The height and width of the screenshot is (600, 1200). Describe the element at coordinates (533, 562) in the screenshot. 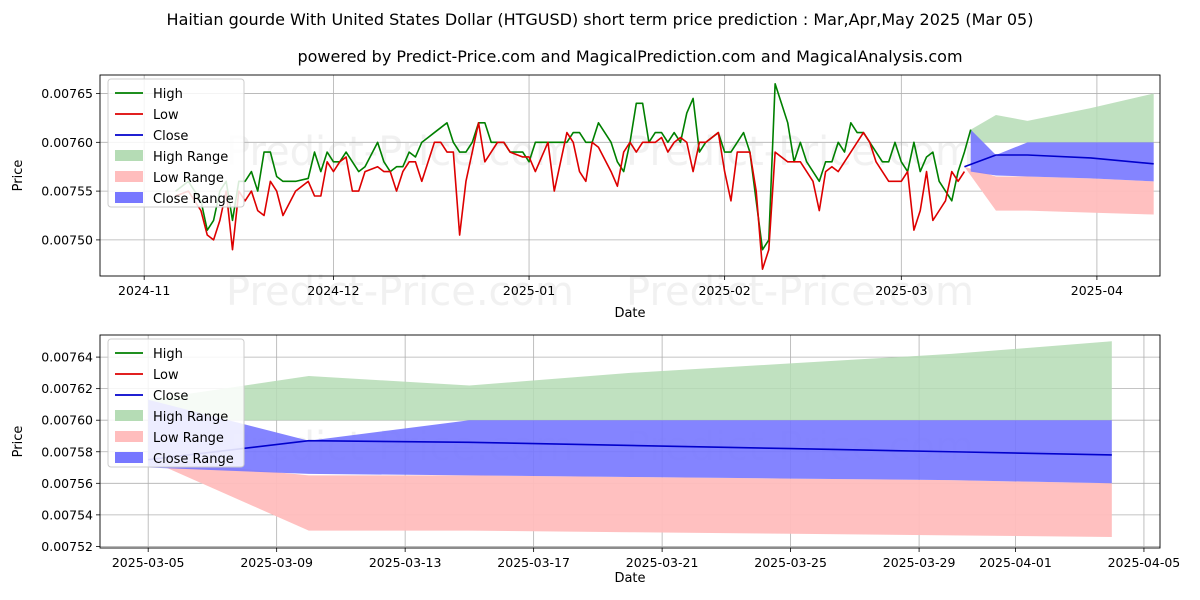

I see `x-tick-label: 2025-03-17` at that location.